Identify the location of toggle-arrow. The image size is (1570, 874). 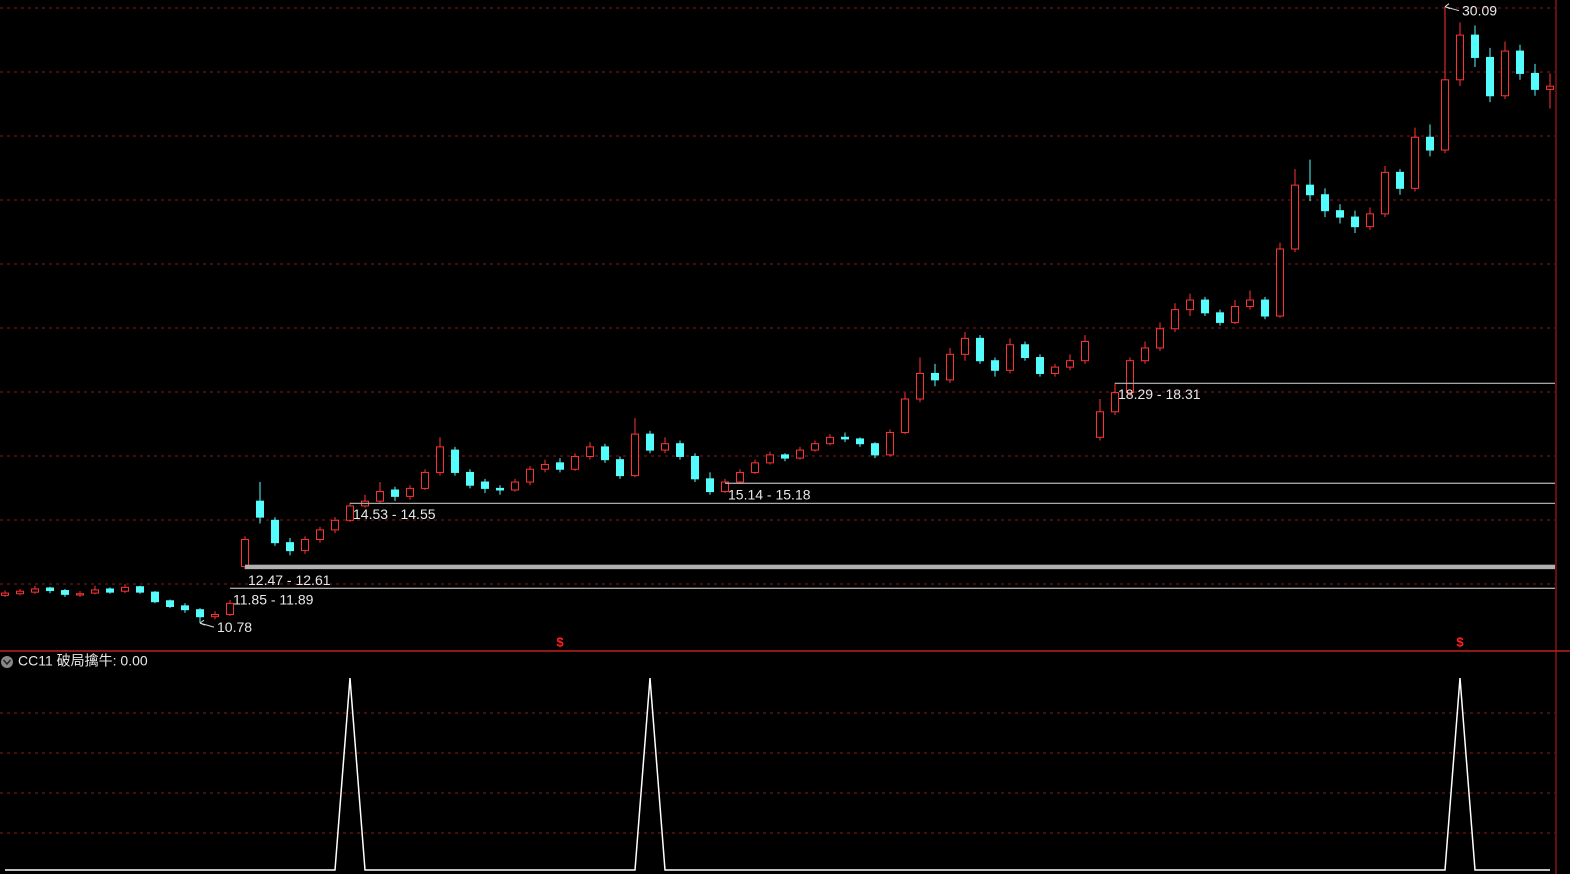
(7, 662).